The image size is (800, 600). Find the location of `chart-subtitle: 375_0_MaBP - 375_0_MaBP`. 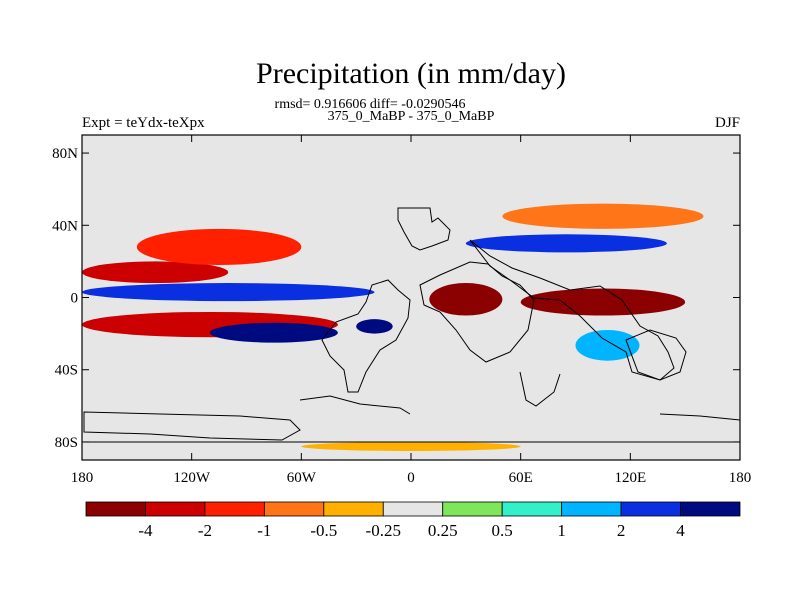

chart-subtitle: 375_0_MaBP - 375_0_MaBP is located at coordinates (411, 116).